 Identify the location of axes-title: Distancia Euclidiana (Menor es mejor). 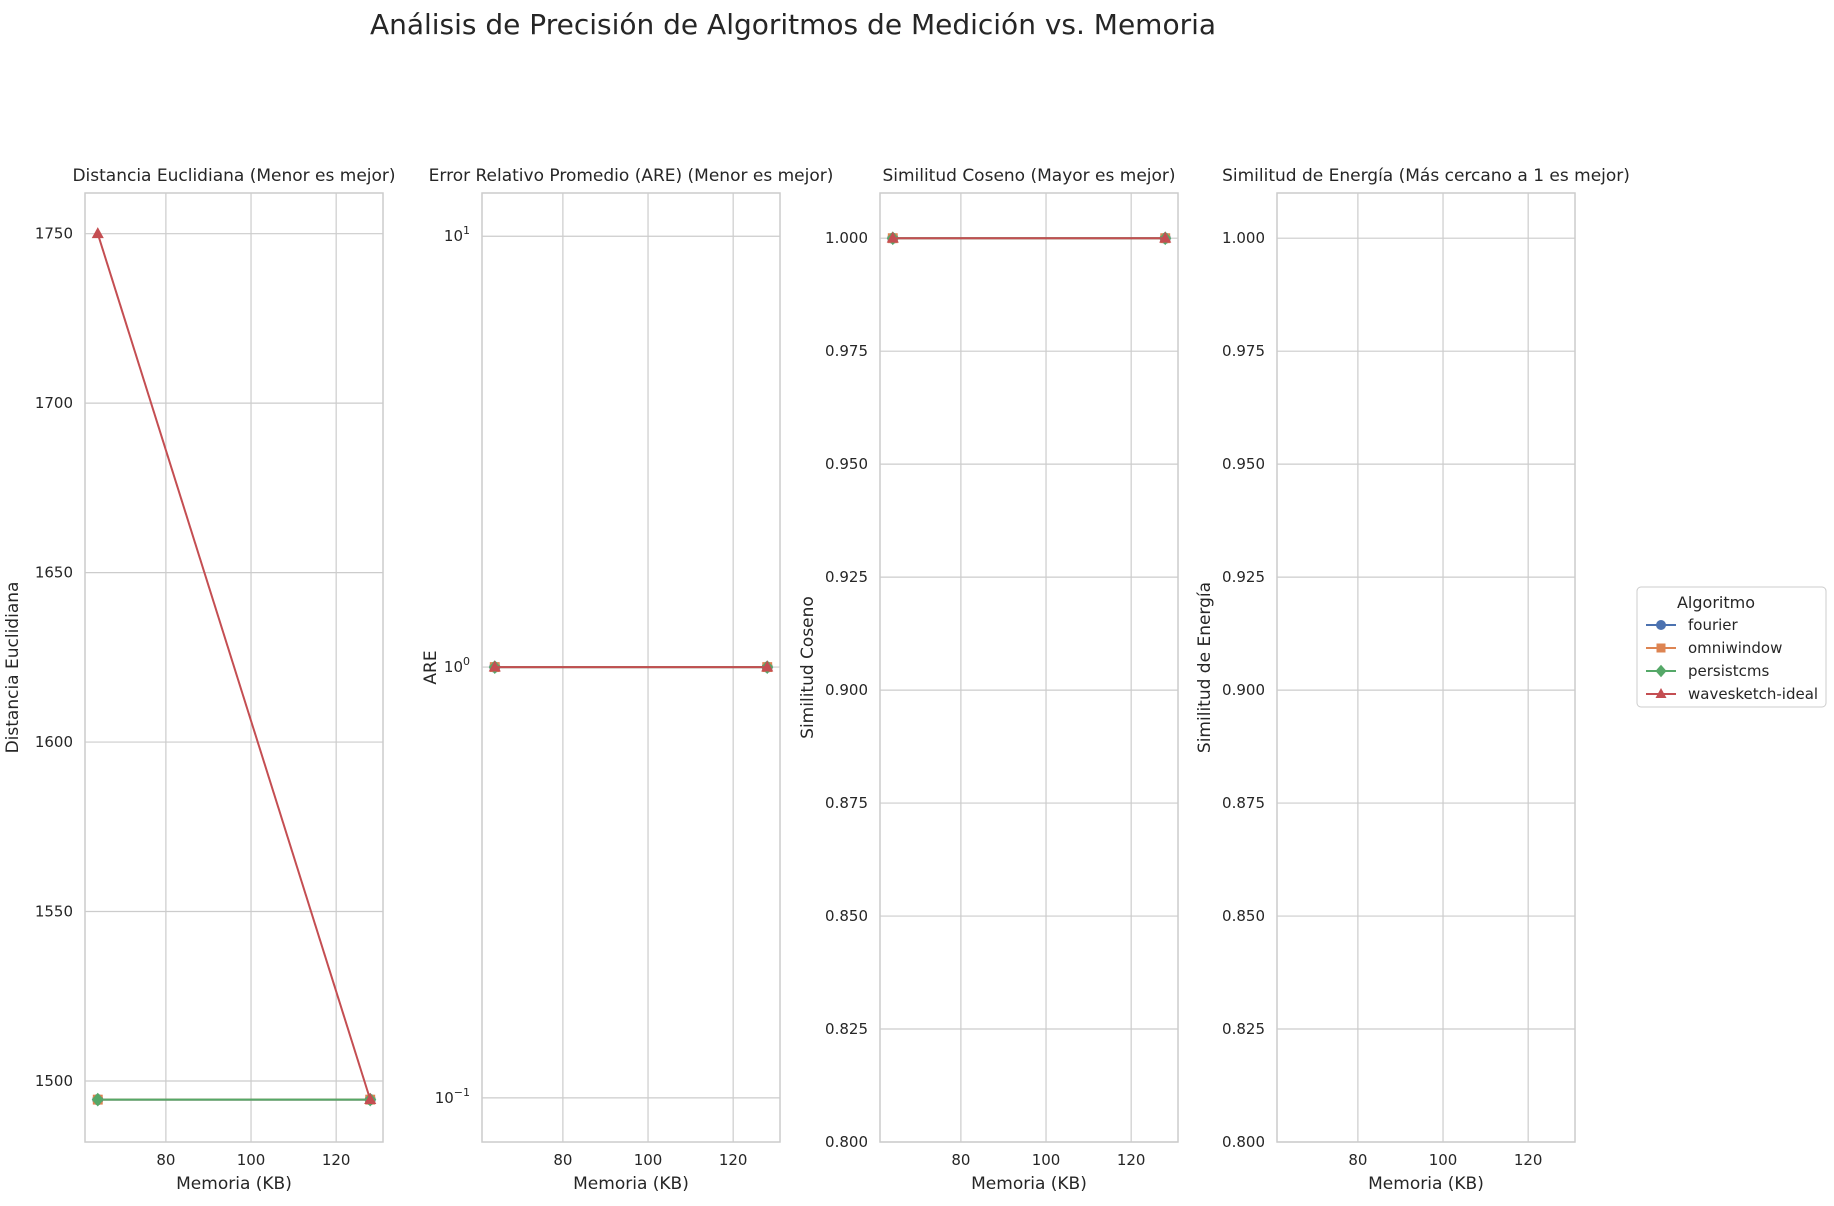
(233, 176).